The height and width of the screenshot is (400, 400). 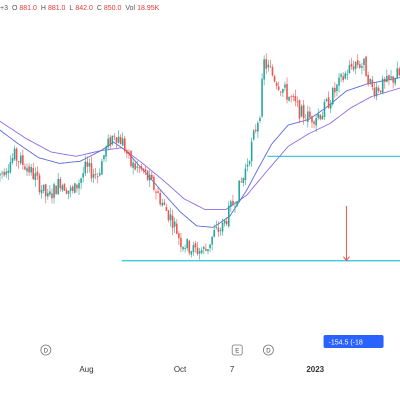 I want to click on x-tick-label: Oct, so click(x=180, y=369).